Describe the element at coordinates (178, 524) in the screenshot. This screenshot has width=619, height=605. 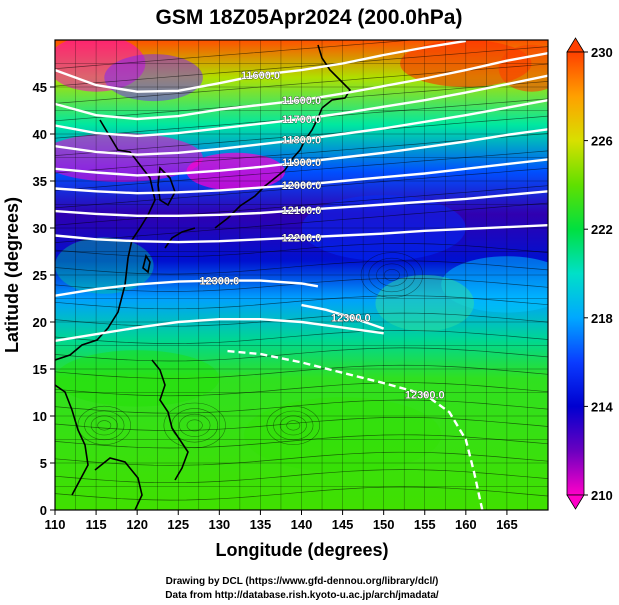
I see `x-tick-label: 125` at that location.